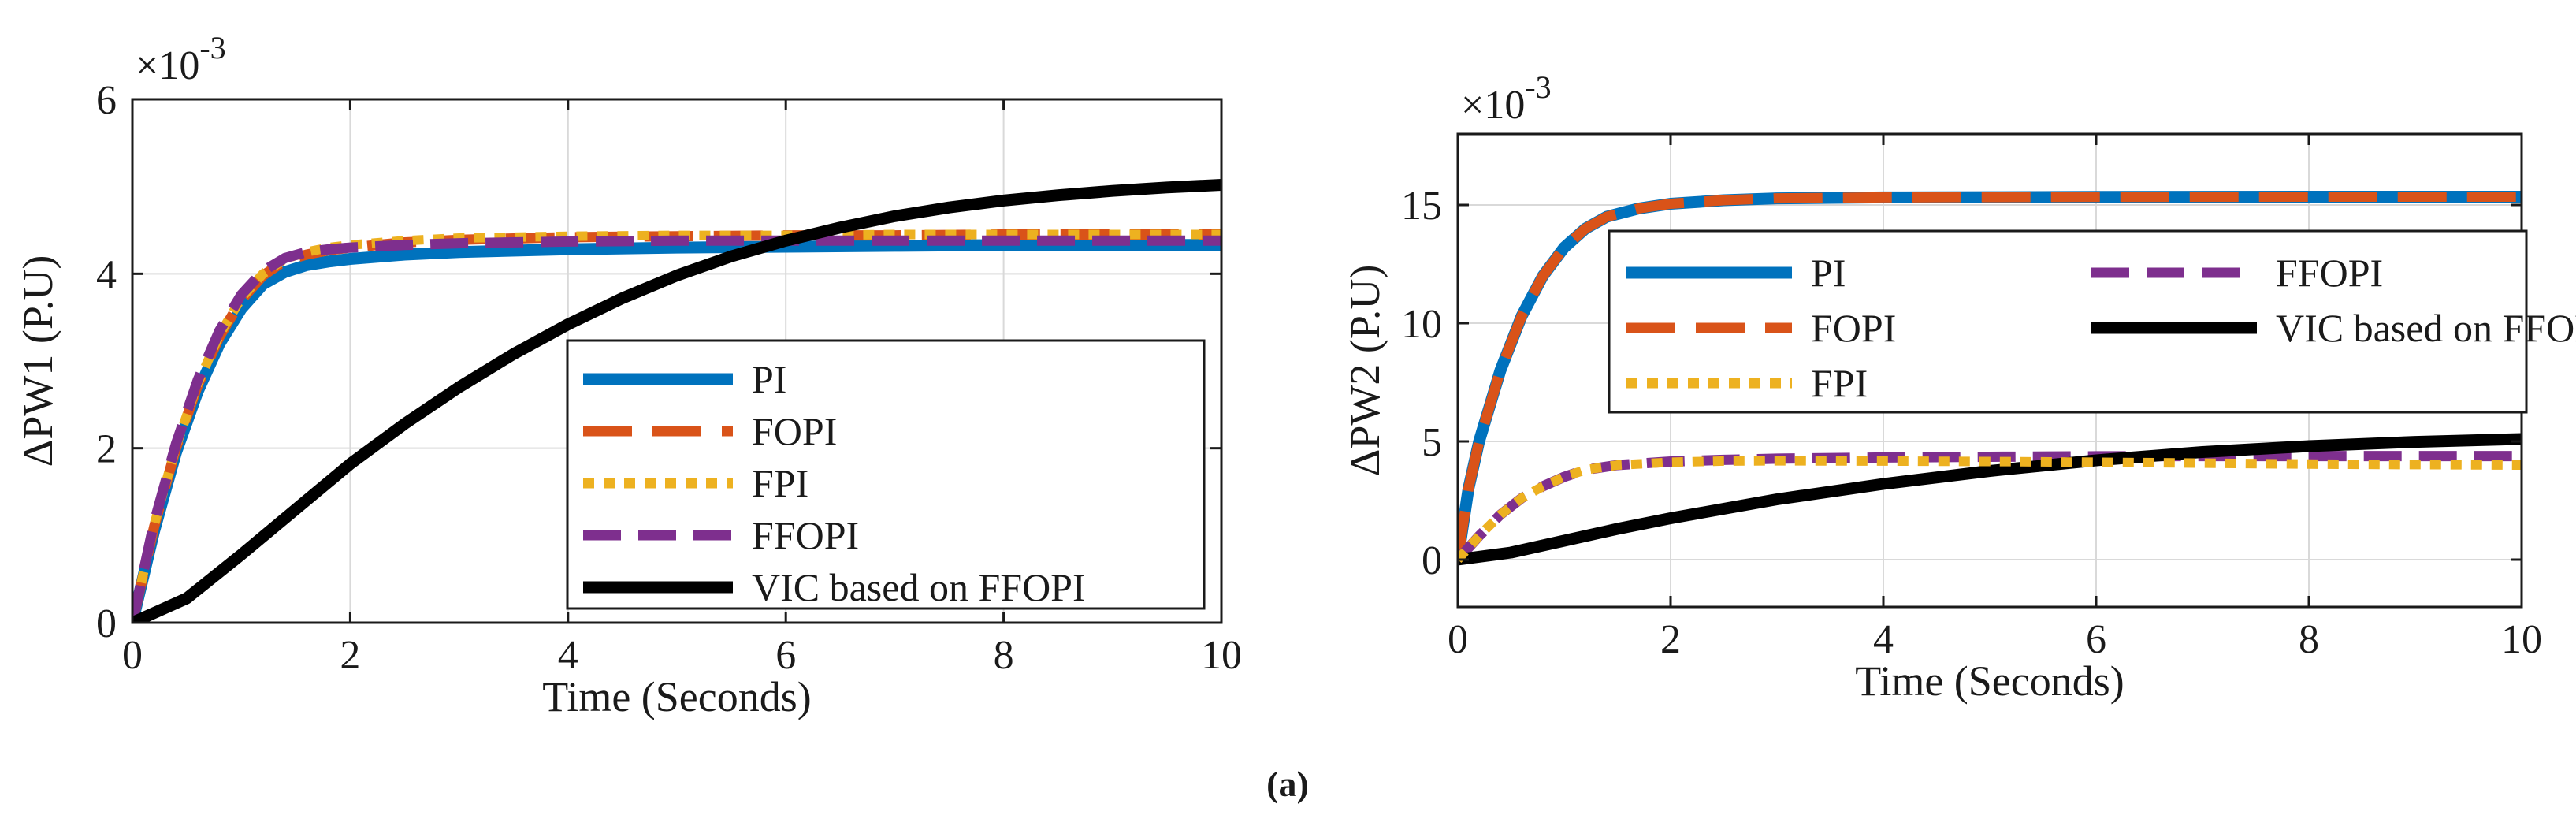  Describe the element at coordinates (37, 361) in the screenshot. I see `y-axis-label: ΔPW1 (P.U)` at that location.